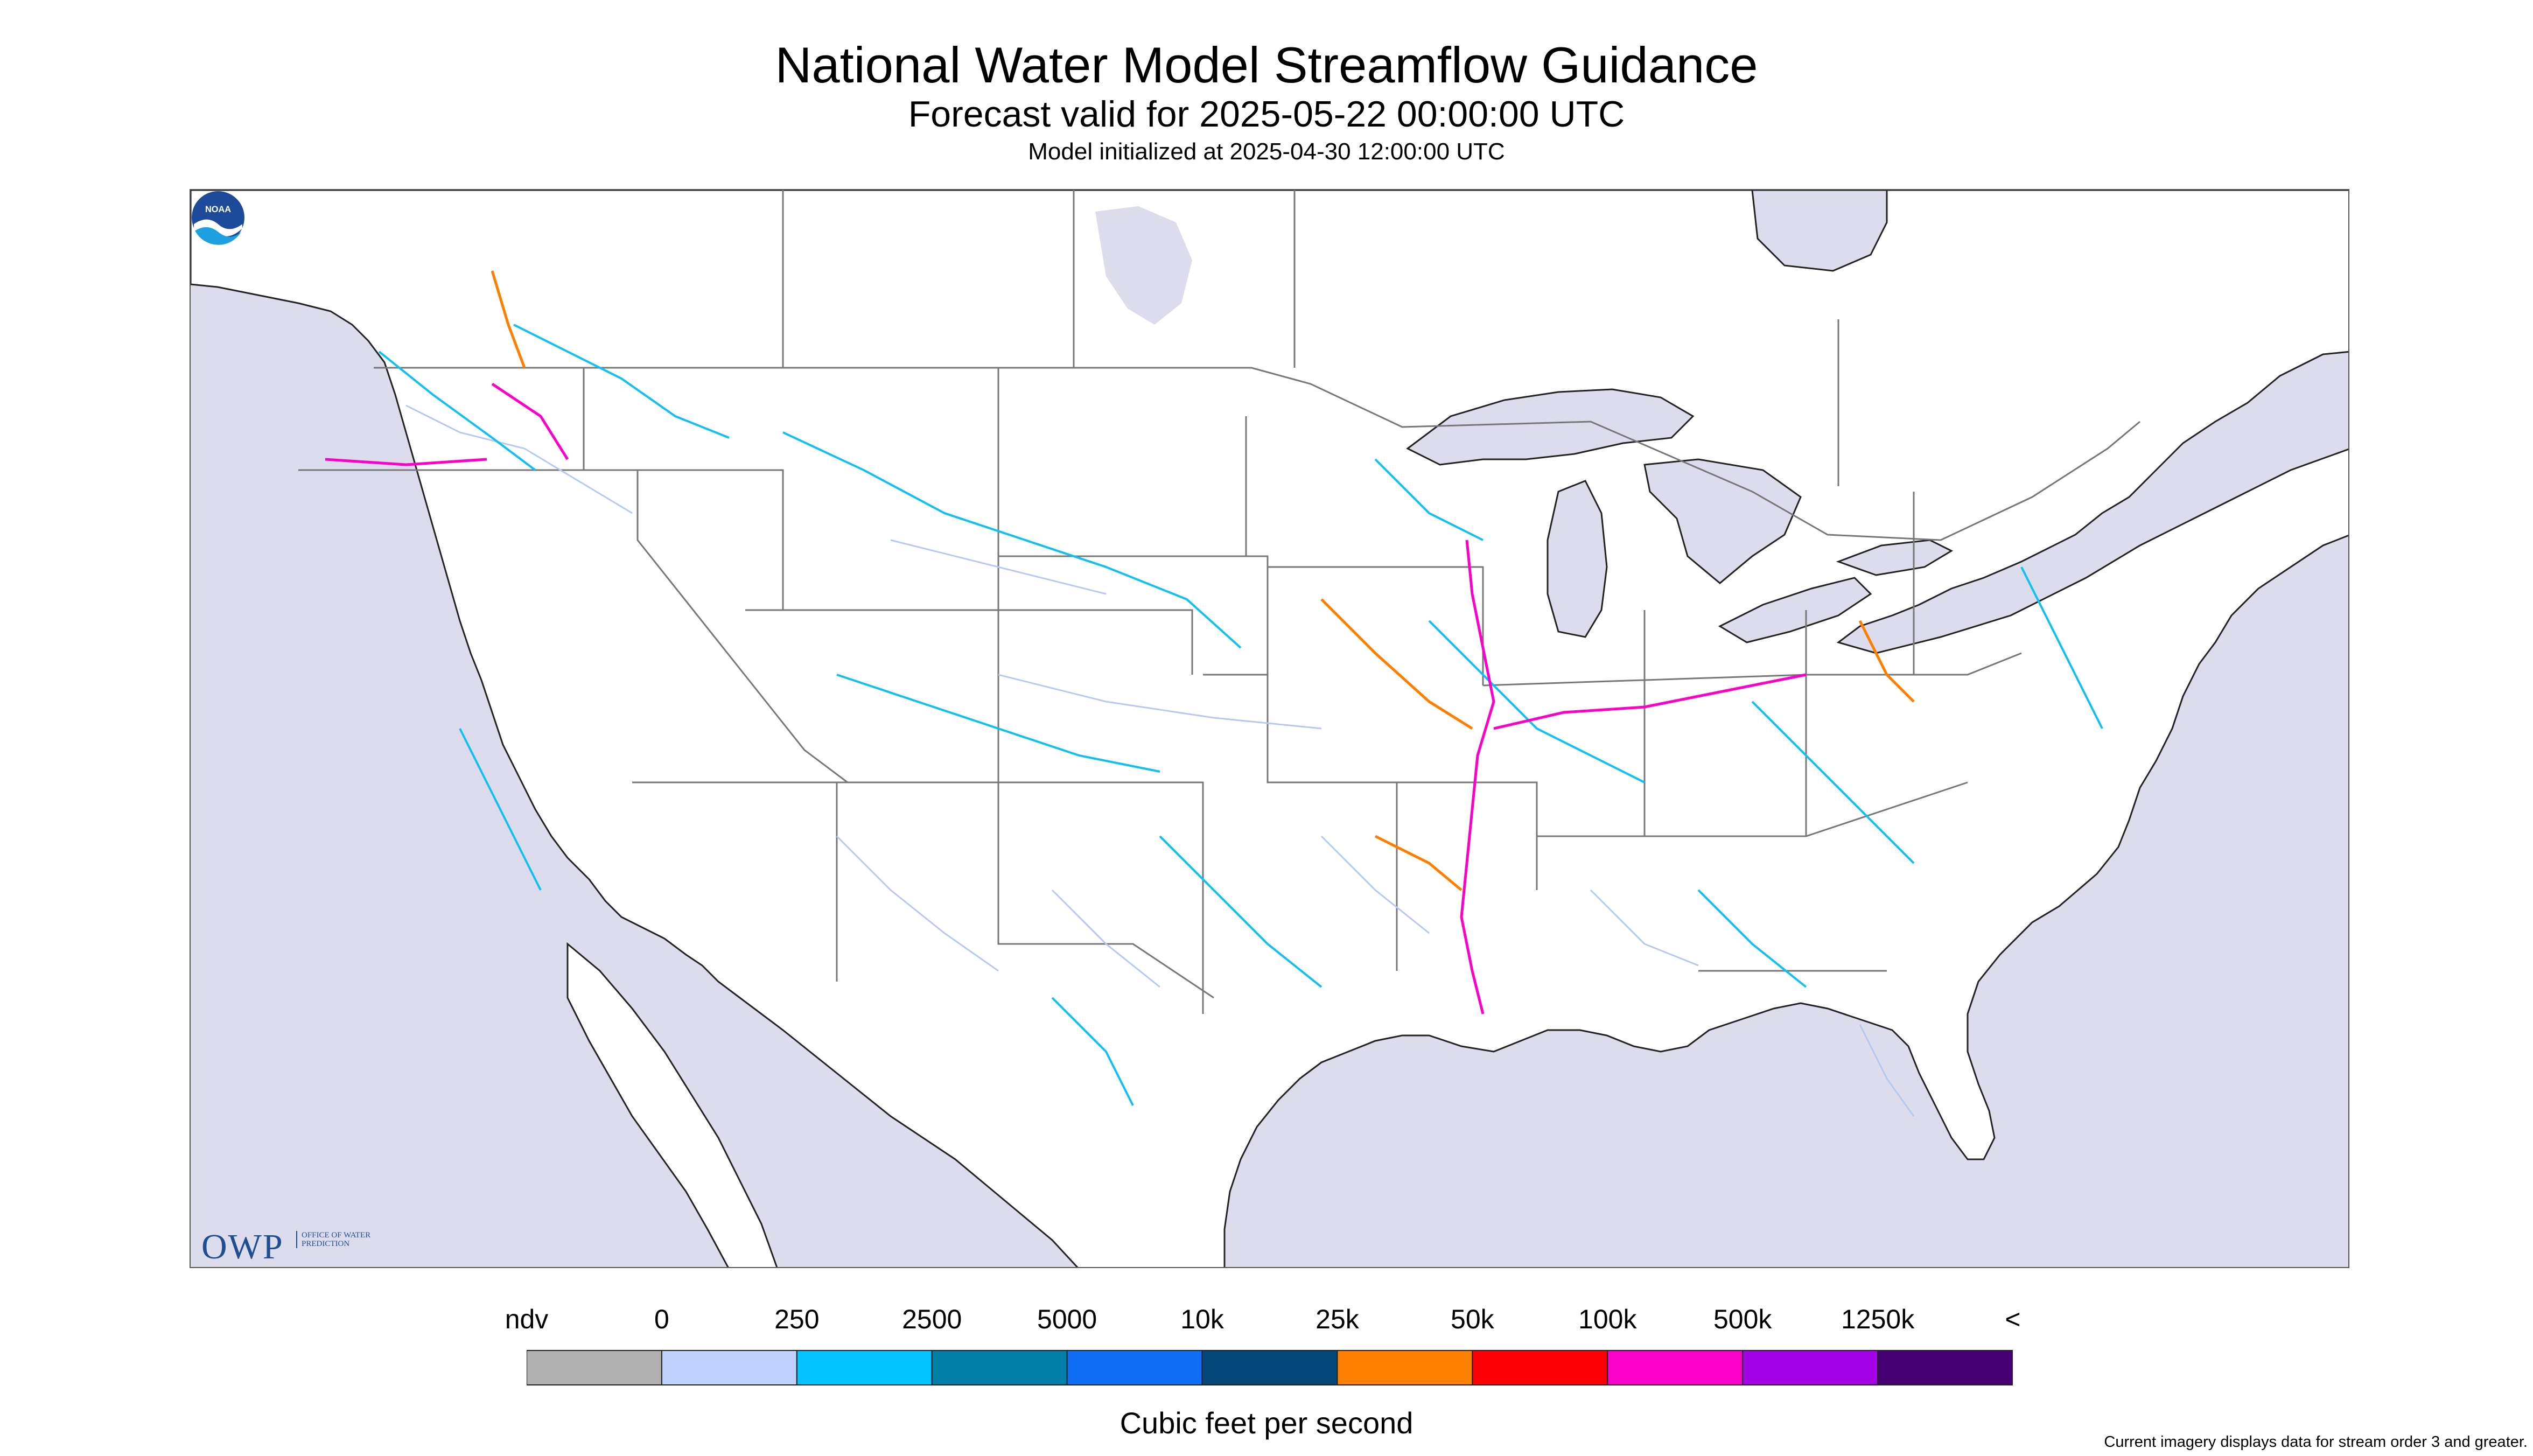 The width and height of the screenshot is (2533, 1456). I want to click on owp-logo-text: OWP, so click(243, 1246).